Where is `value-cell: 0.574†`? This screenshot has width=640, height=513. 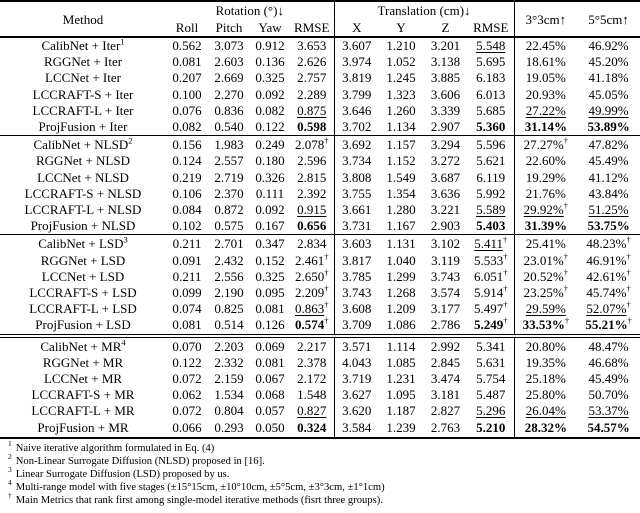 value-cell: 0.574† is located at coordinates (312, 326).